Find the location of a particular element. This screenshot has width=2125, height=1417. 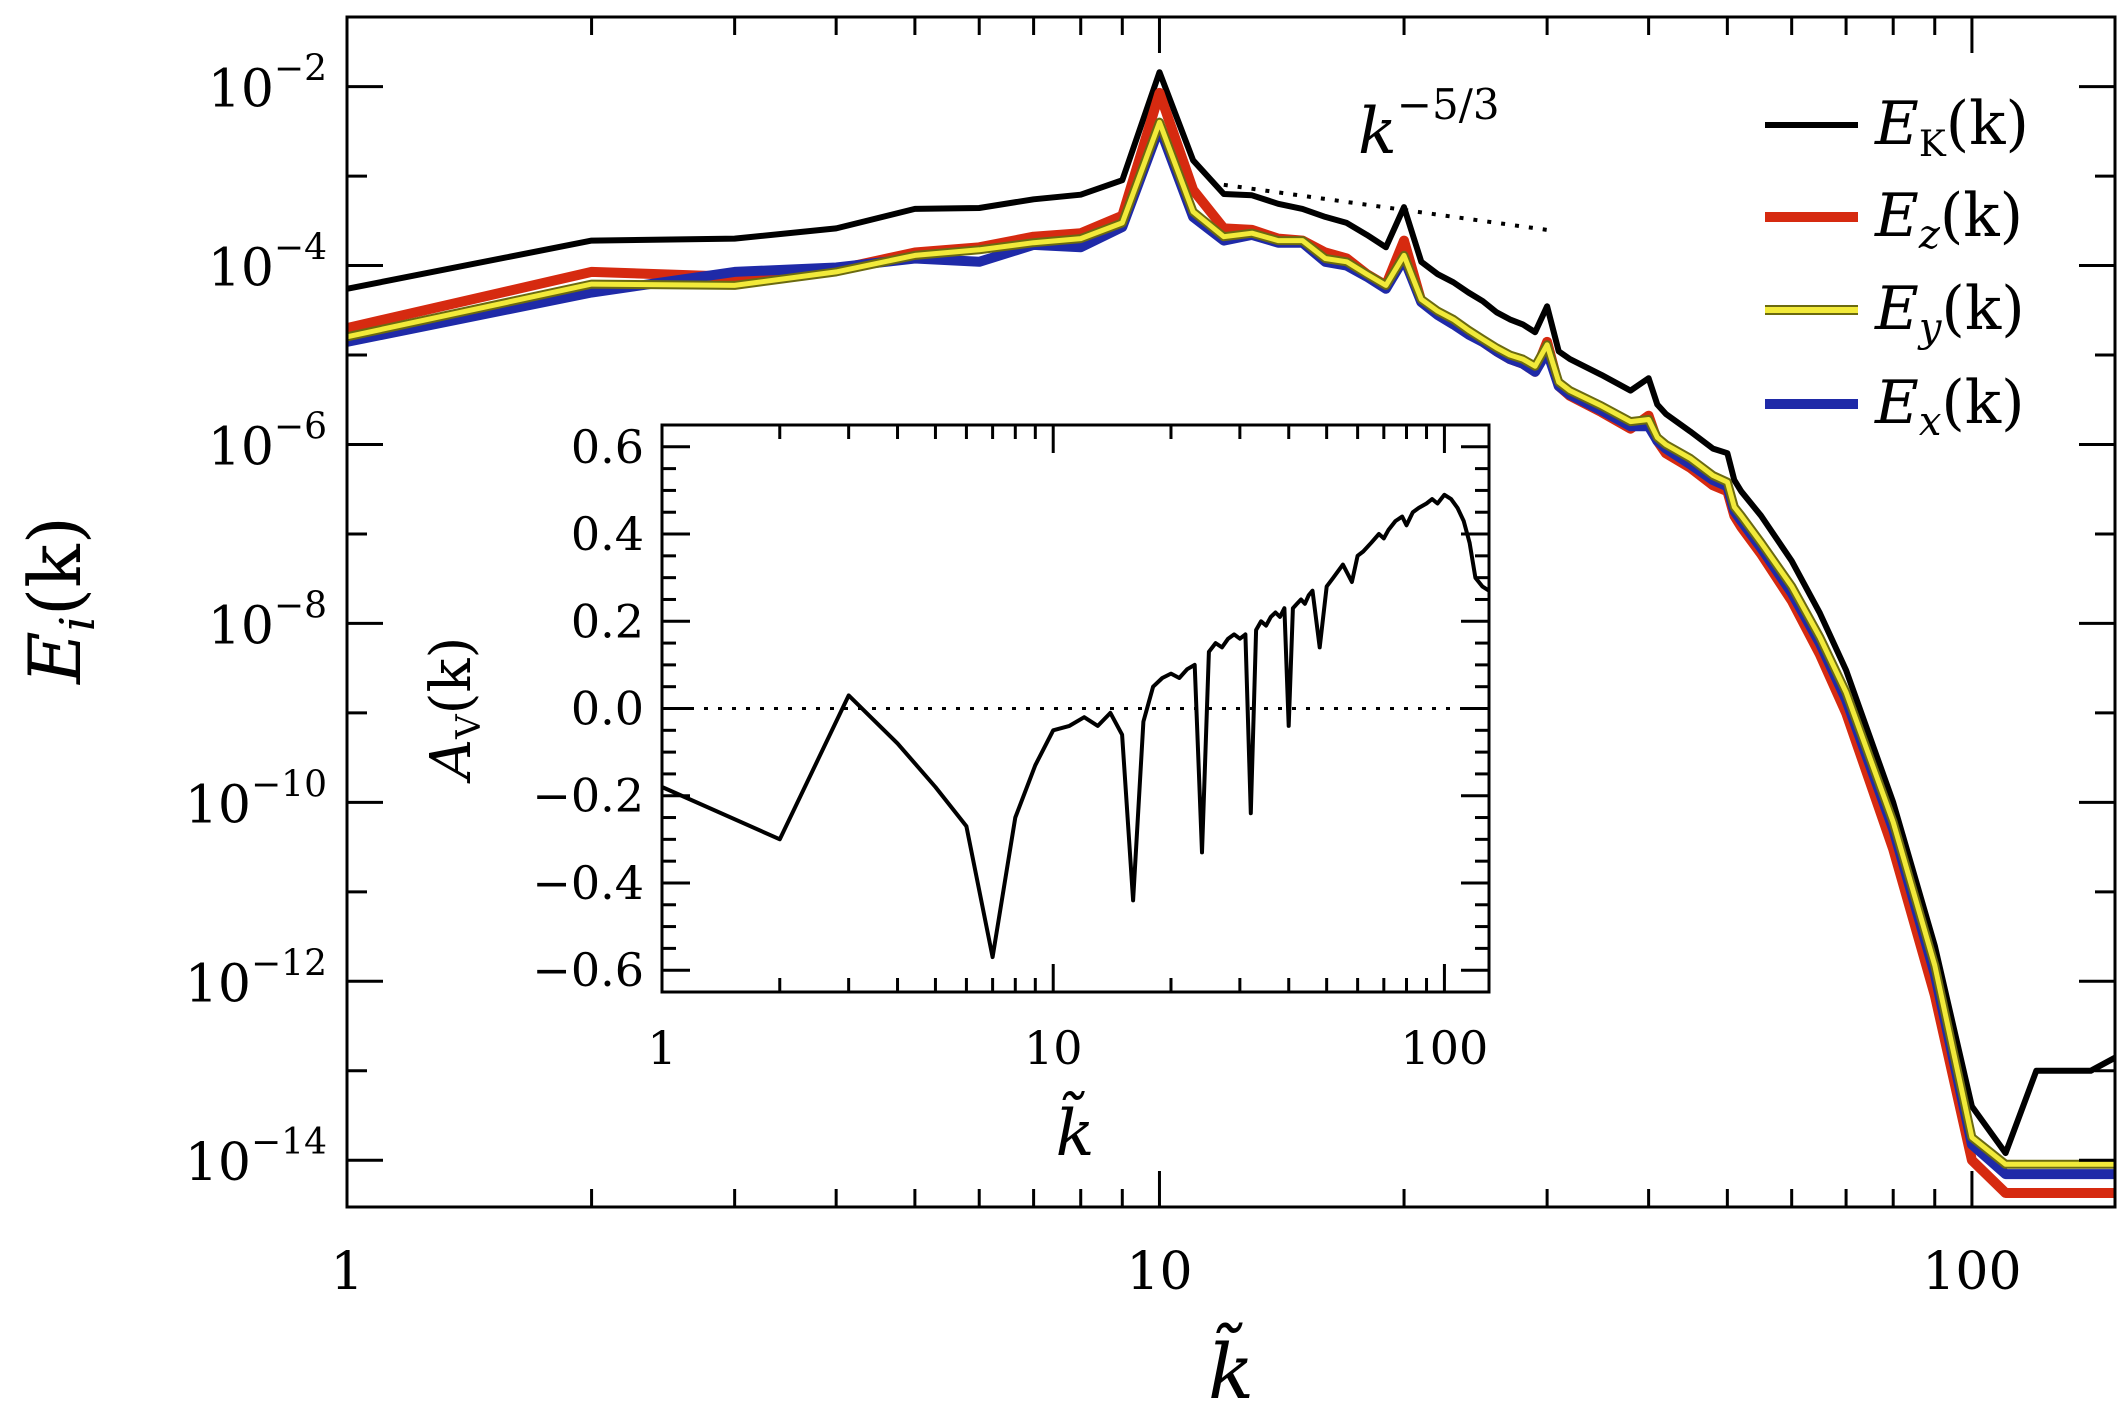

inset-x-axis-label: k̃ is located at coordinates (1075, 1131).